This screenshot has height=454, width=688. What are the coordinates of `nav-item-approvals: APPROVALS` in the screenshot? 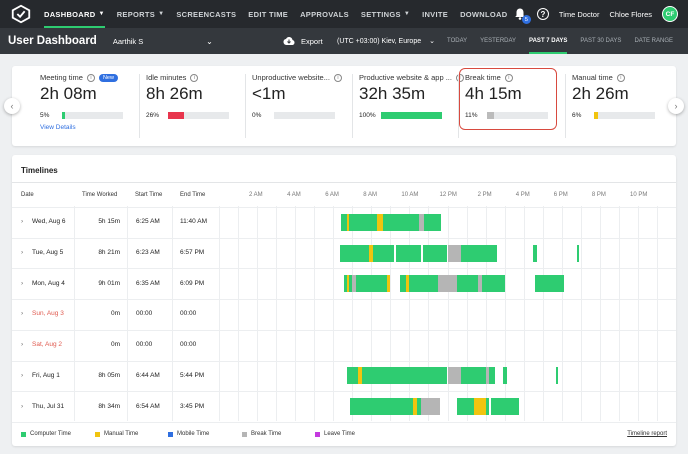 It's located at (324, 14).